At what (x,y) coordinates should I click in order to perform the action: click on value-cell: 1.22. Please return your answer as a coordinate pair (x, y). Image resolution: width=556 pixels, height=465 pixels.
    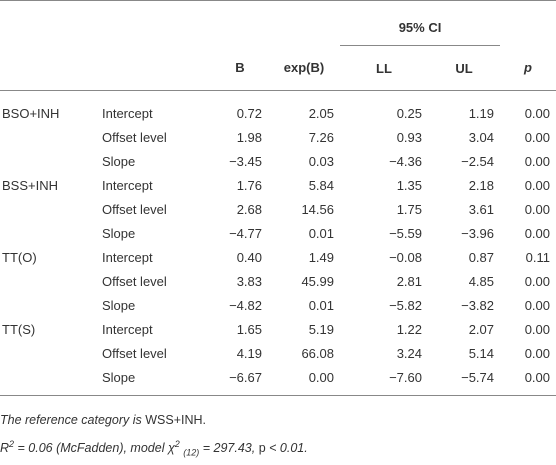
    Looking at the image, I should click on (409, 329).